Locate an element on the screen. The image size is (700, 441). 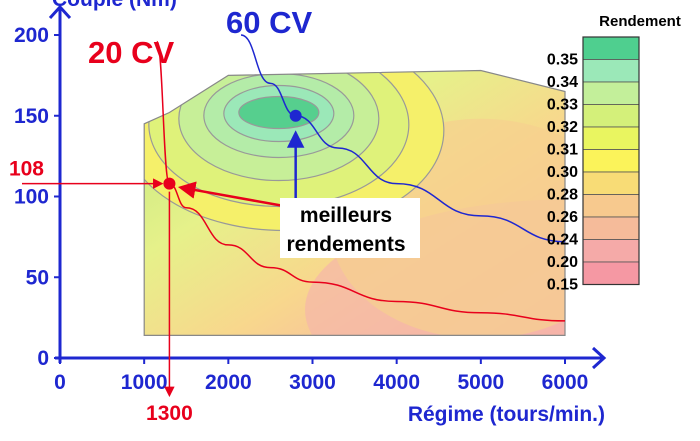
x-axis-arrowhead is located at coordinates (599, 358).